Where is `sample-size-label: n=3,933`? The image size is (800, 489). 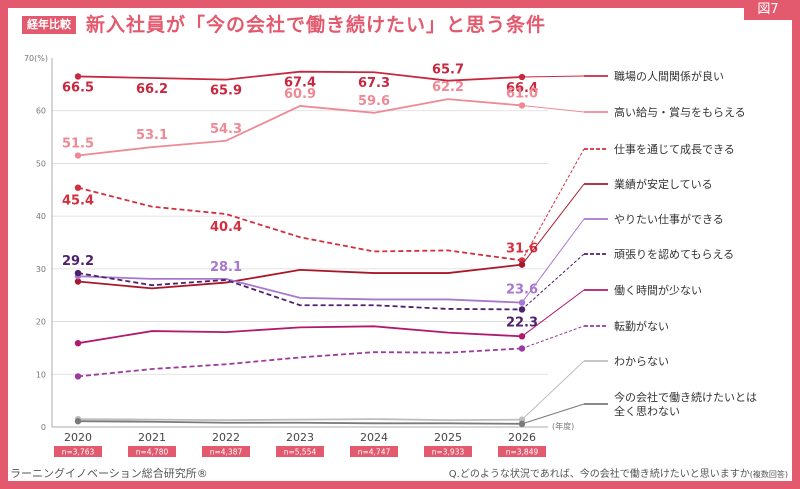
sample-size-label: n=3,933 is located at coordinates (448, 452).